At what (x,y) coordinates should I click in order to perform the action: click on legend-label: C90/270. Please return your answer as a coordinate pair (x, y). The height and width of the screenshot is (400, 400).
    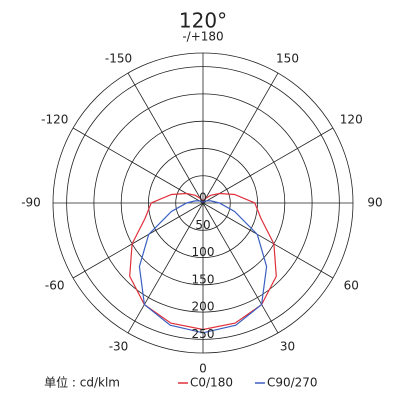
    Looking at the image, I should click on (292, 383).